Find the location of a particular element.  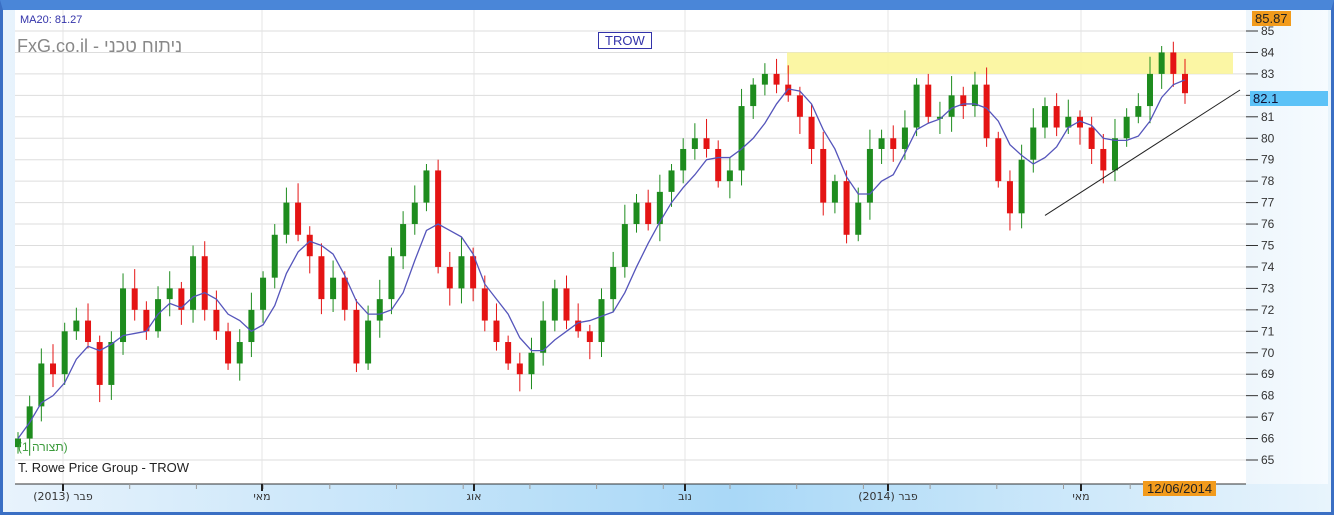

y-tick-label: 84 is located at coordinates (1268, 52).